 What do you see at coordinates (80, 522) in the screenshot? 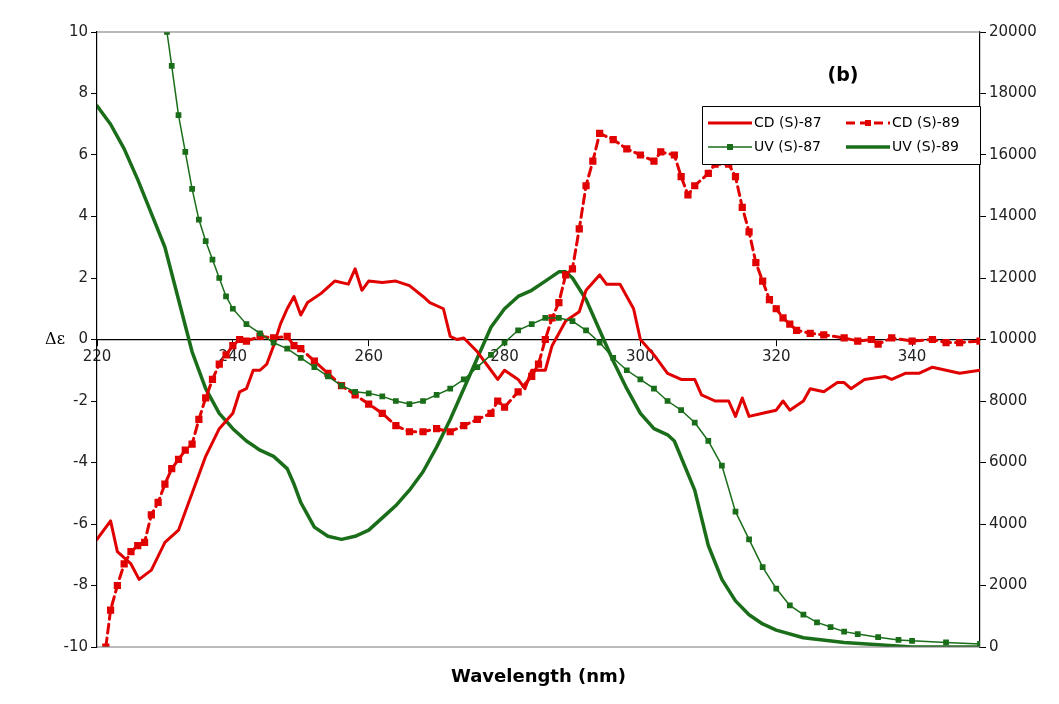
I see `y-tick-label: -6` at bounding box center [80, 522].